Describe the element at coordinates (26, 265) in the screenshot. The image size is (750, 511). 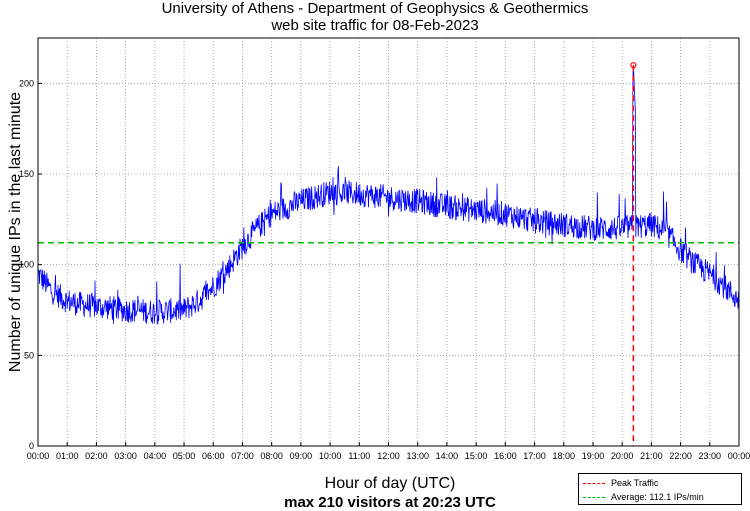
I see `y-tick-label: 100` at that location.